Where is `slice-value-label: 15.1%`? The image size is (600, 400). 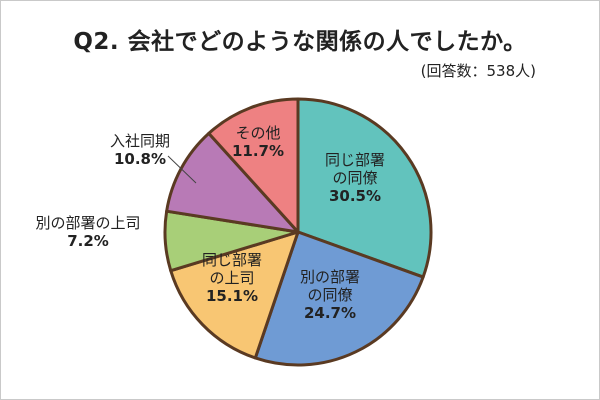 slice-value-label: 15.1% is located at coordinates (232, 296).